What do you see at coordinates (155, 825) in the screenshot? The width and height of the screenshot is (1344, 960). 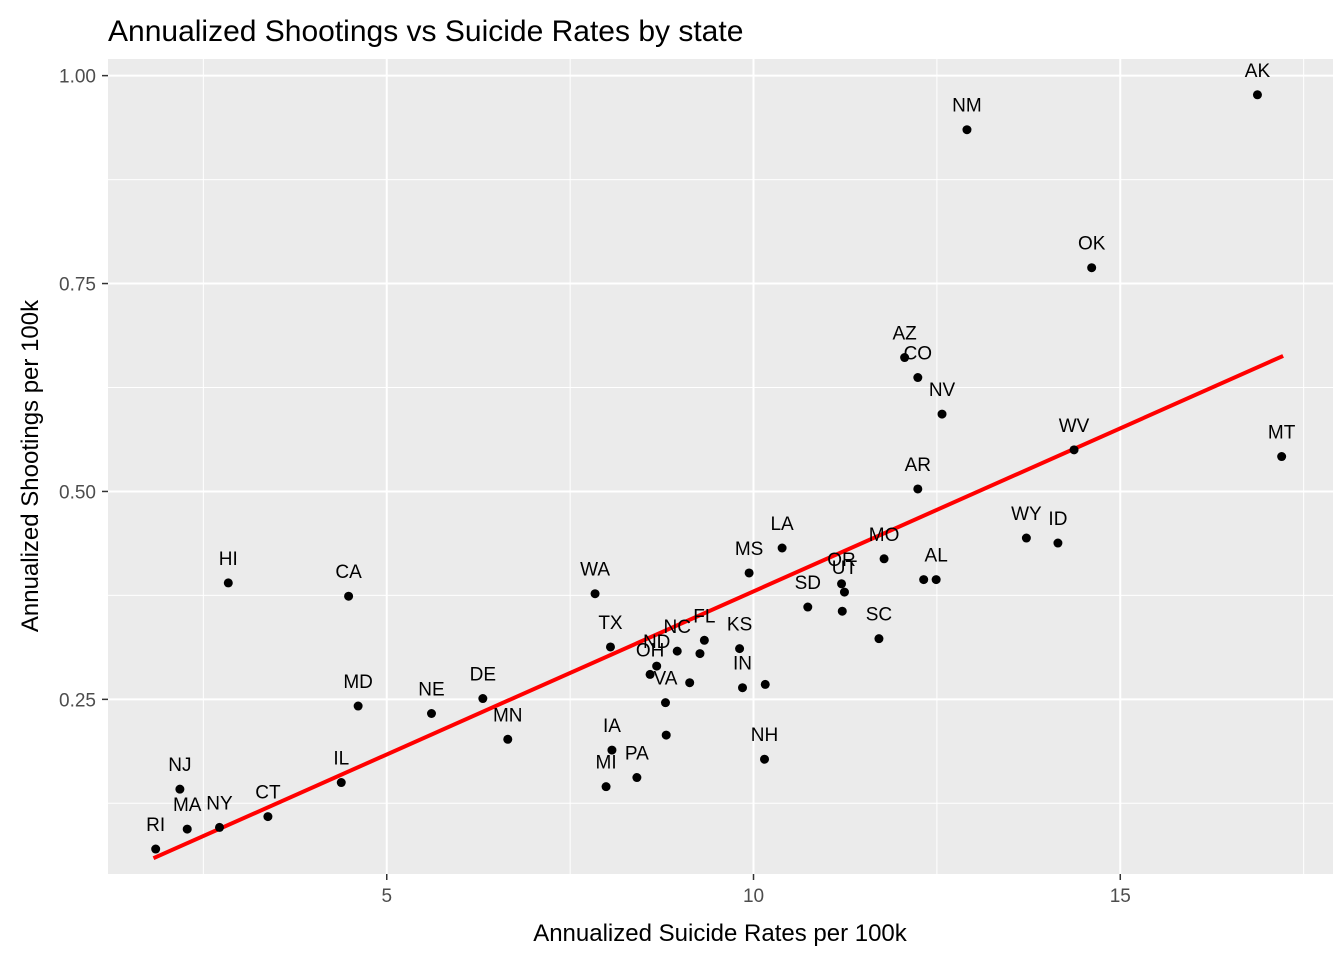 I see `data-point-label: RI` at bounding box center [155, 825].